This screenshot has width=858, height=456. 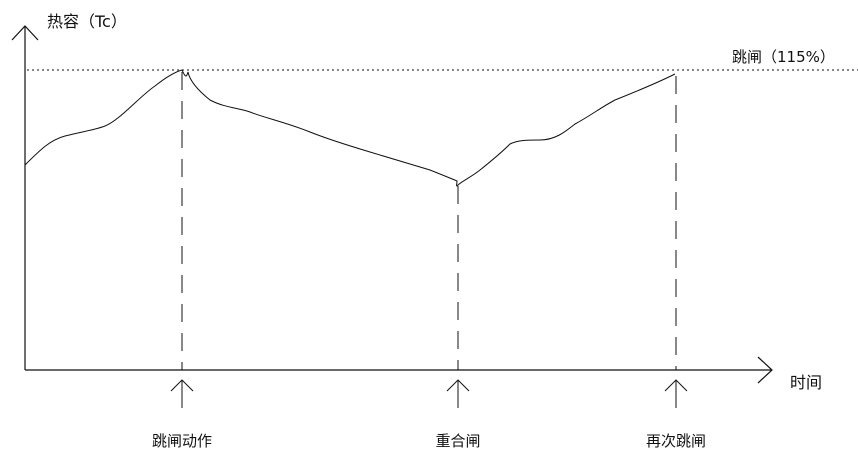 What do you see at coordinates (182, 441) in the screenshot?
I see `event-trip-label: 跳闸动作` at bounding box center [182, 441].